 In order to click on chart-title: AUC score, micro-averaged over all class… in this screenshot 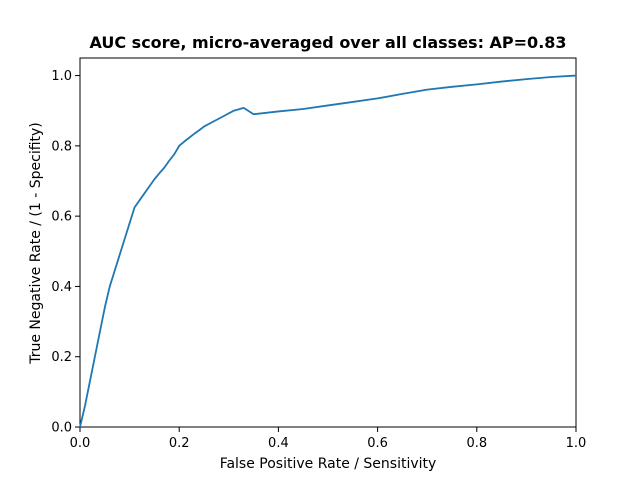, I will do `click(327, 42)`.